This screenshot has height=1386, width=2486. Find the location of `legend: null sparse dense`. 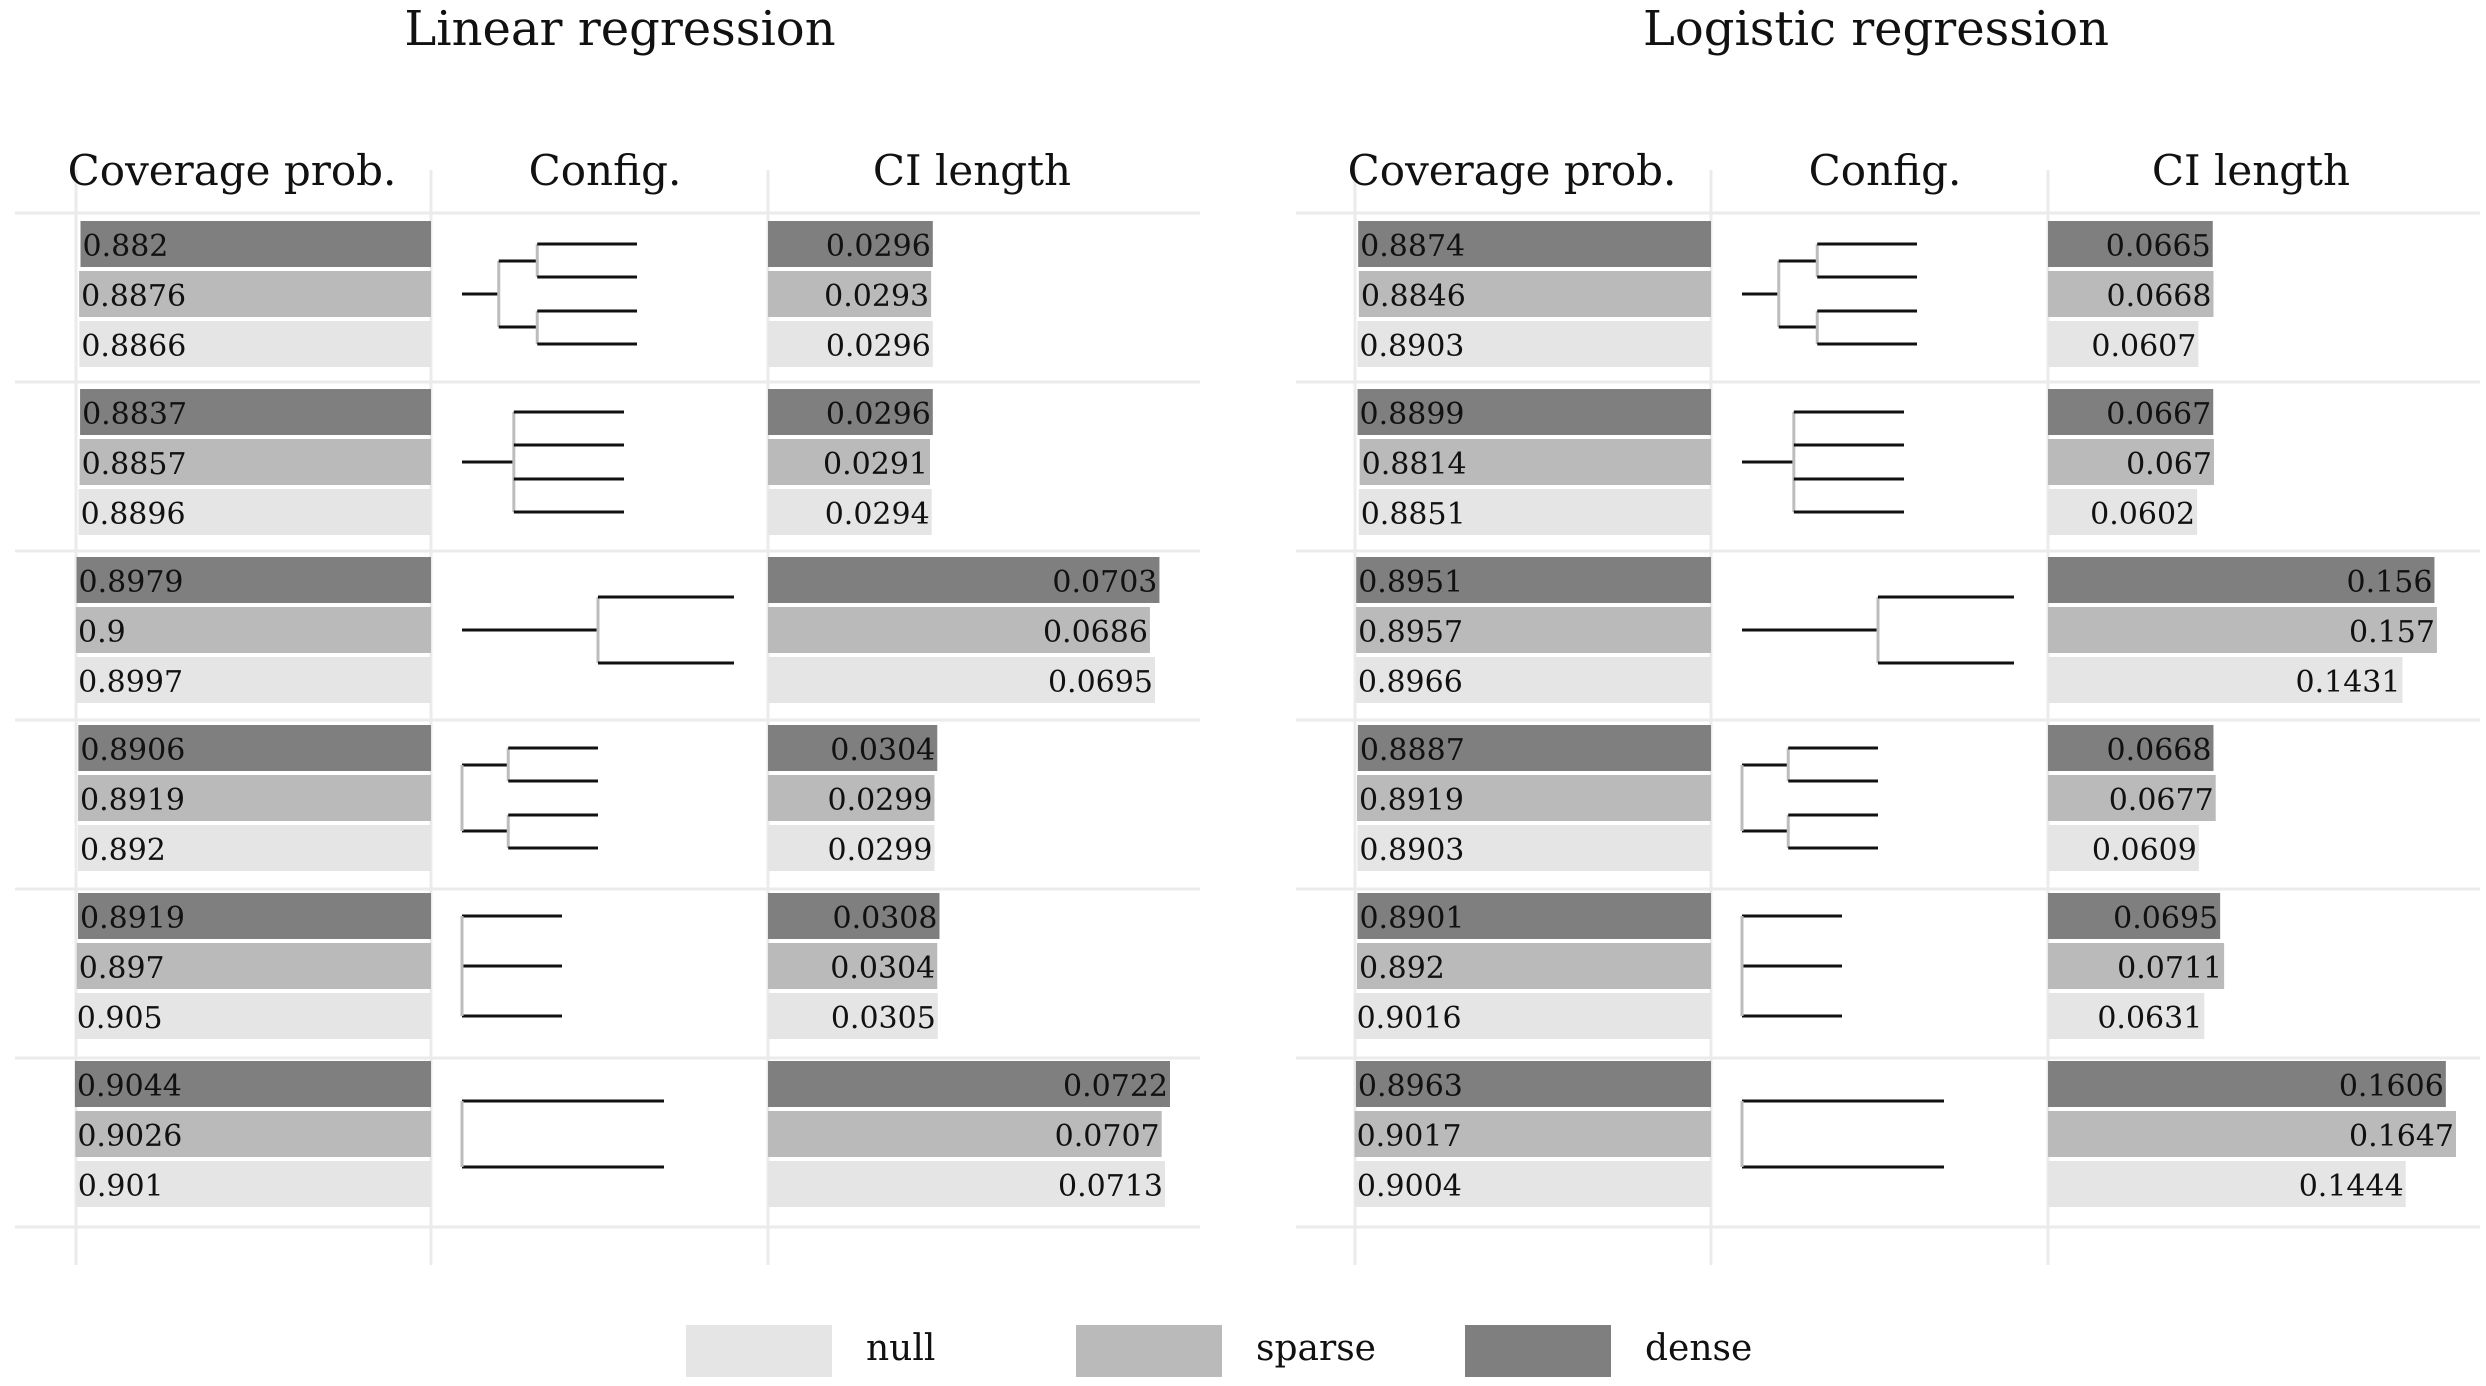

legend: null sparse dense is located at coordinates (1219, 1351).